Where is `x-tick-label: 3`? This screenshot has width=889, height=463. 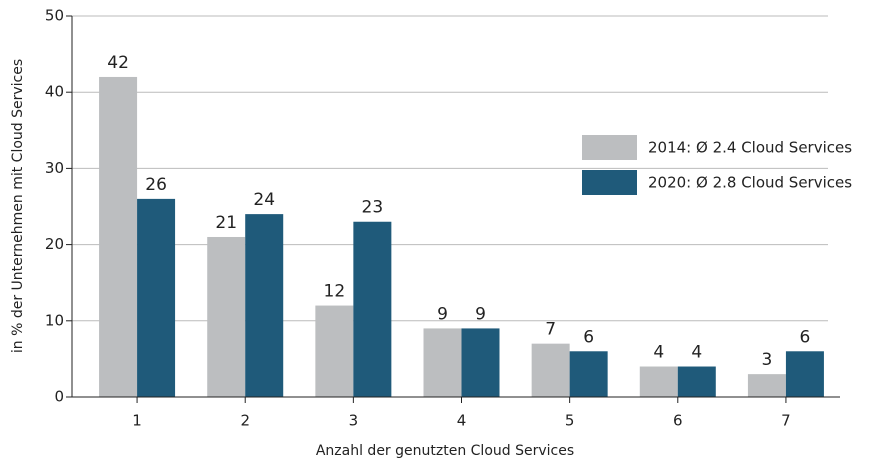 x-tick-label: 3 is located at coordinates (354, 421).